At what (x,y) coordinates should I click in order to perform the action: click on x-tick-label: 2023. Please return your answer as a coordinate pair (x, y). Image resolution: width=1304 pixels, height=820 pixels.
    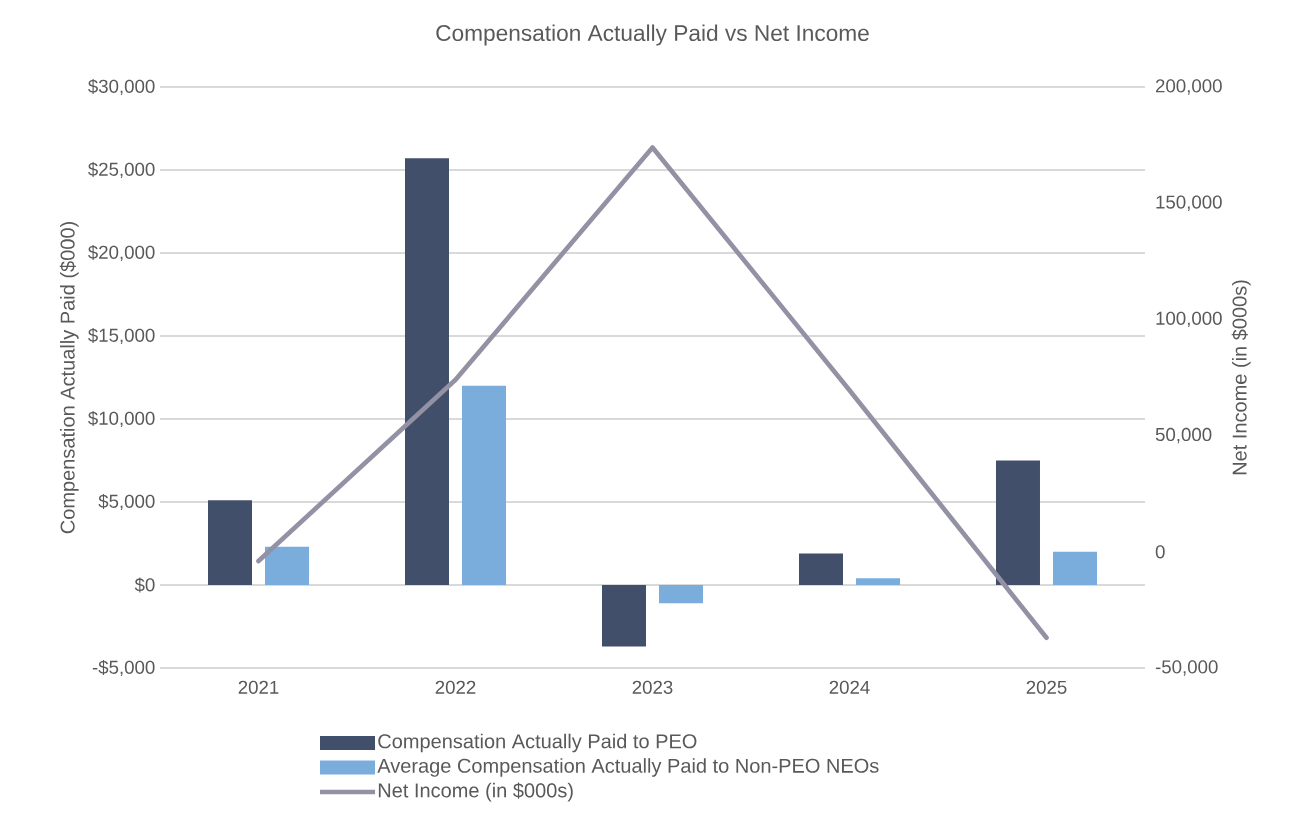
    Looking at the image, I should click on (652, 687).